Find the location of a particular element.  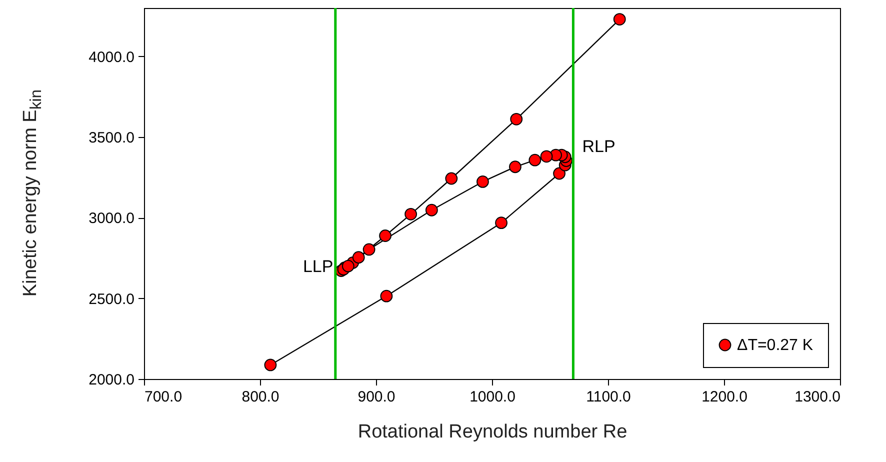

x-tick-label: 700.0 is located at coordinates (163, 397).